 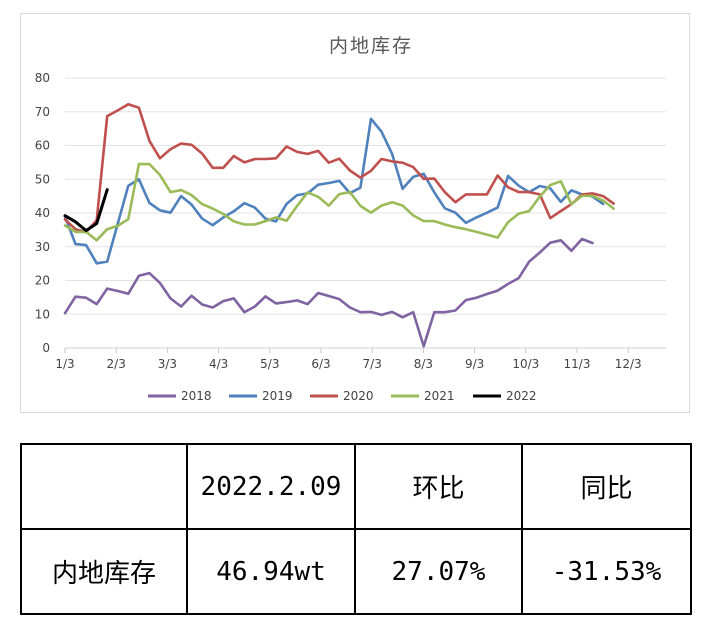 What do you see at coordinates (42, 78) in the screenshot?
I see `y-tick-label: 80` at bounding box center [42, 78].